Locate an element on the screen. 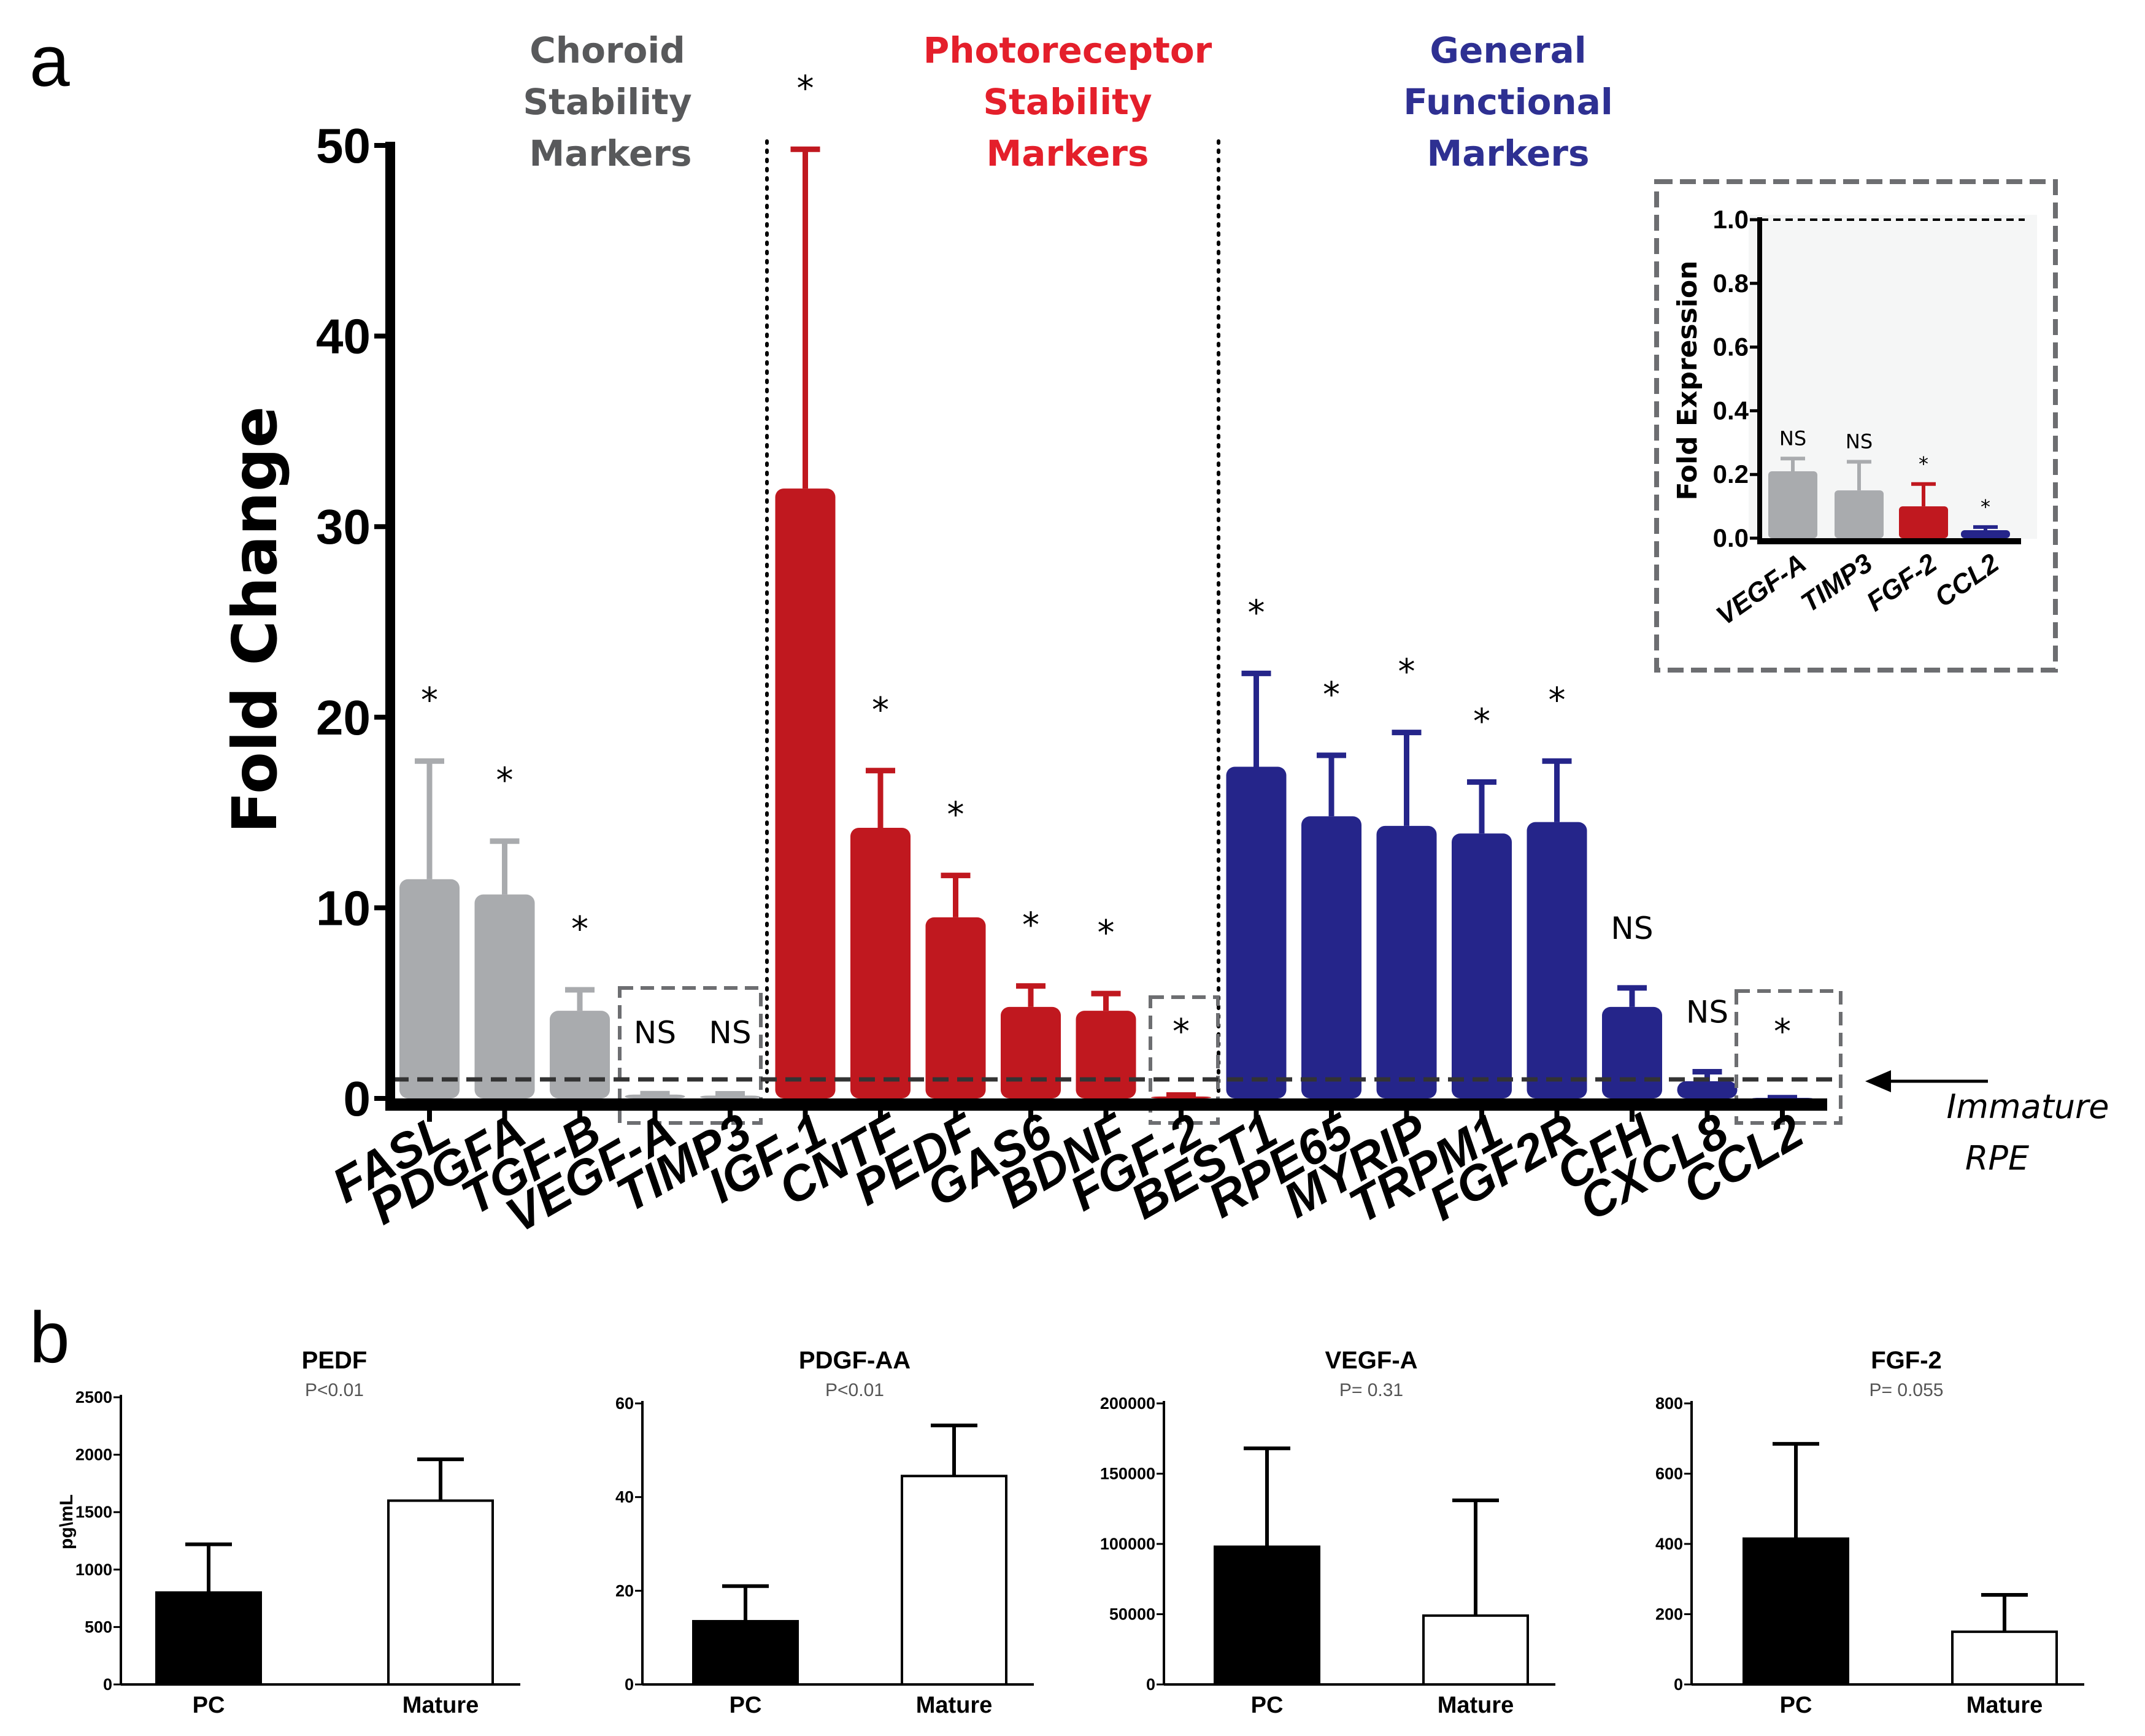  y-tick-label: 1000 is located at coordinates (93, 1570).